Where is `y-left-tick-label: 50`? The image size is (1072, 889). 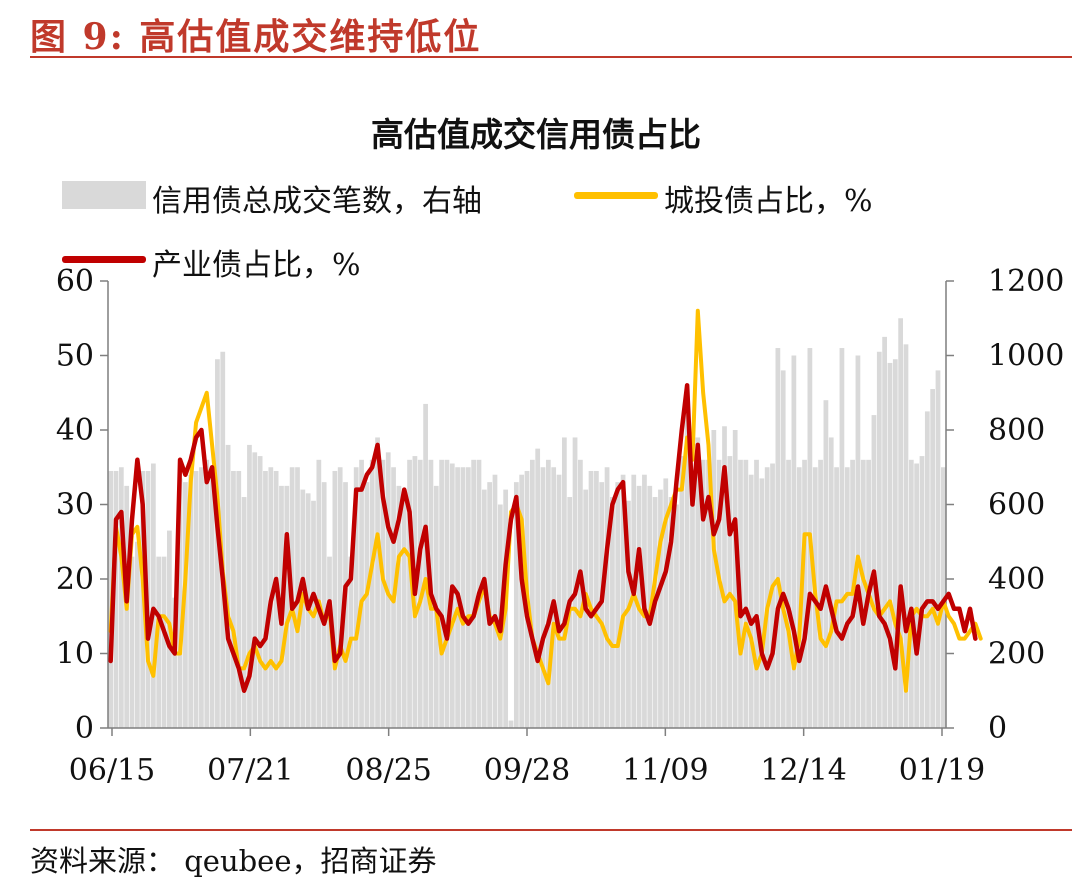 y-left-tick-label: 50 is located at coordinates (75, 356).